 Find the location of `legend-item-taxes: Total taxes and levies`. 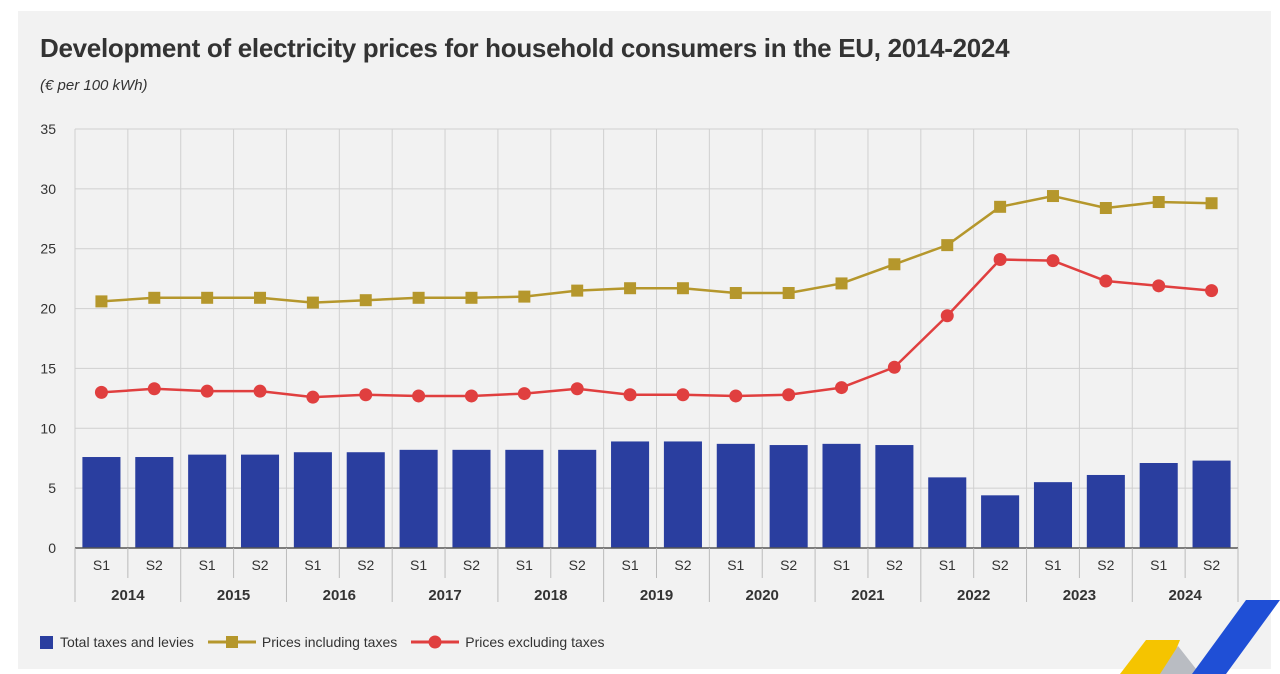

legend-item-taxes: Total taxes and levies is located at coordinates (117, 642).